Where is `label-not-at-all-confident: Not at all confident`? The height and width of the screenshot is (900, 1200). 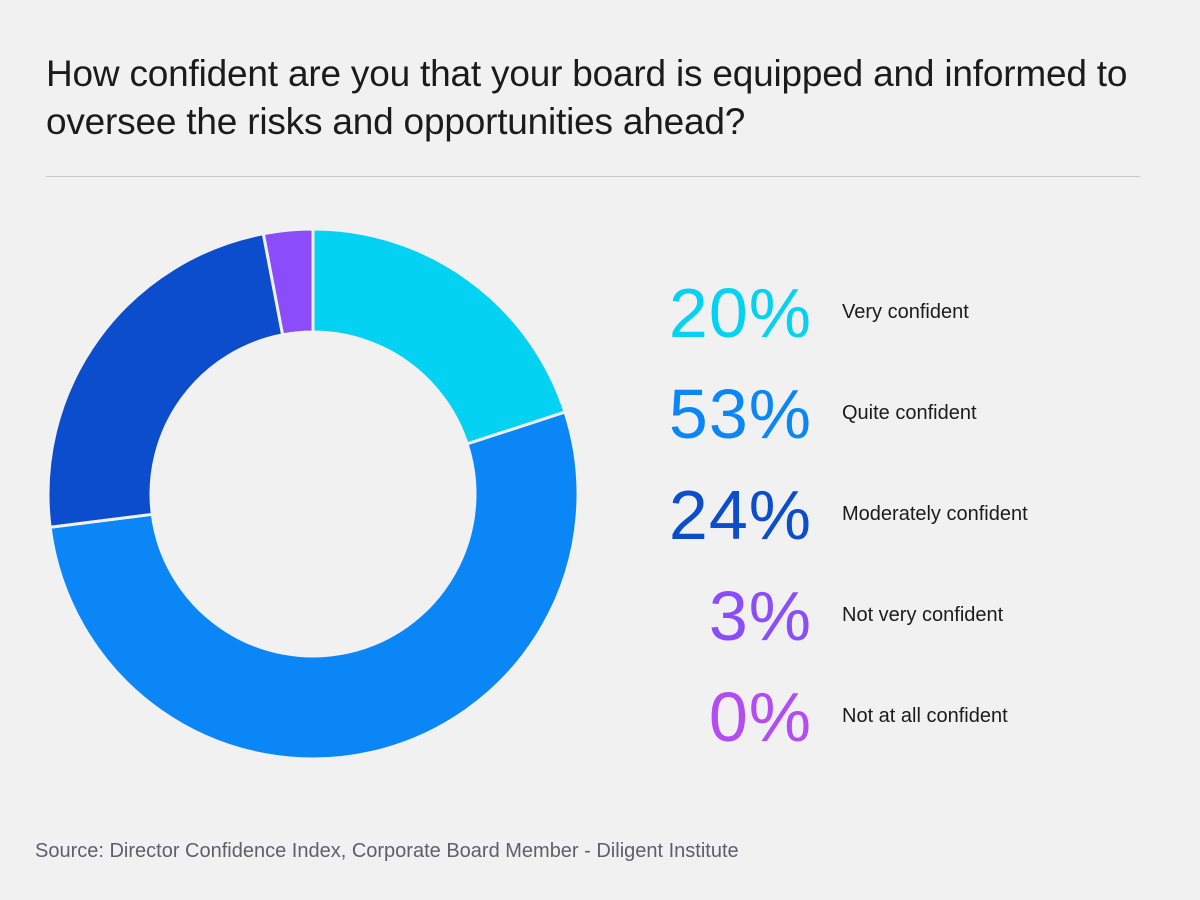
label-not-at-all-confident: Not at all confident is located at coordinates (925, 716).